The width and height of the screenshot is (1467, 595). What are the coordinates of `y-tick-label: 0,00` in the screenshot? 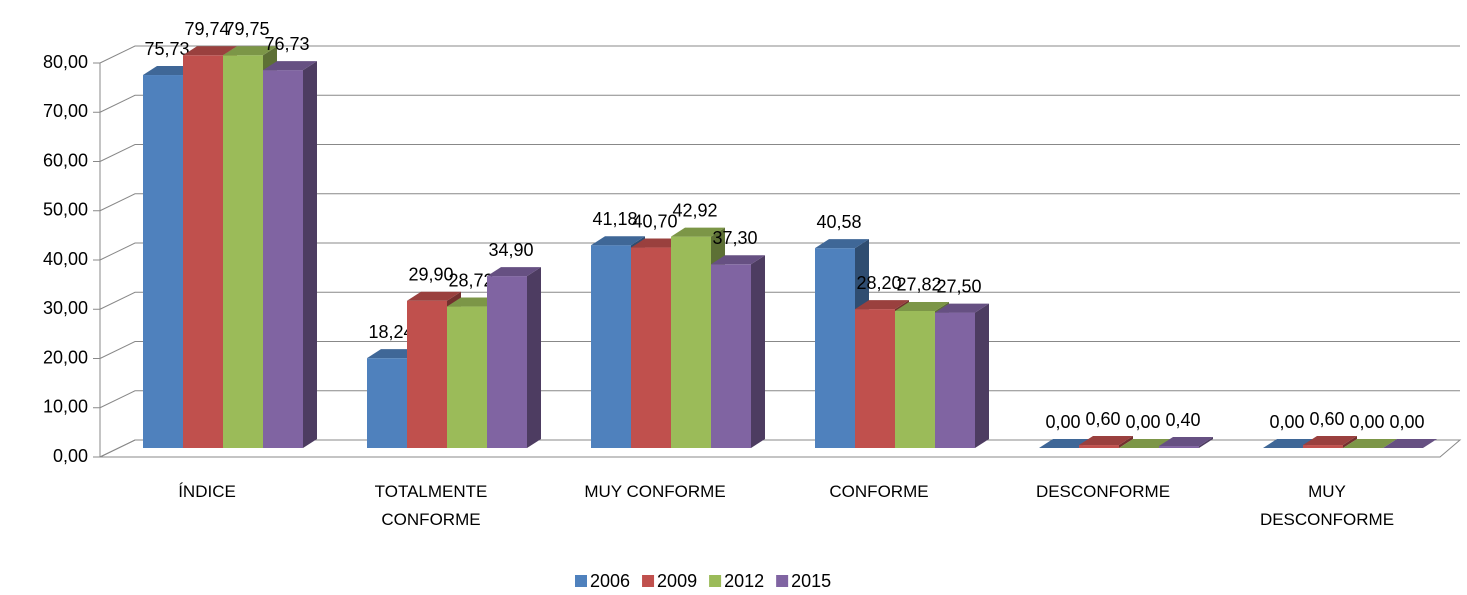 It's located at (70, 456).